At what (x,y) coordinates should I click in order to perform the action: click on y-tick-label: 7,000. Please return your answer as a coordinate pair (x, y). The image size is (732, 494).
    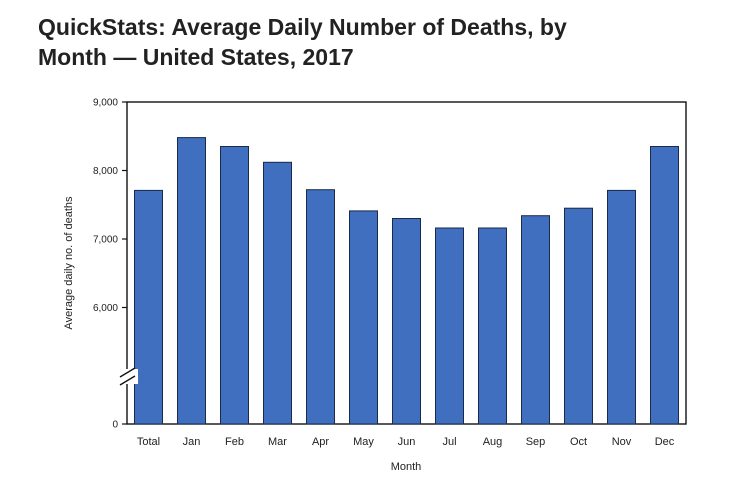
    Looking at the image, I should click on (105, 240).